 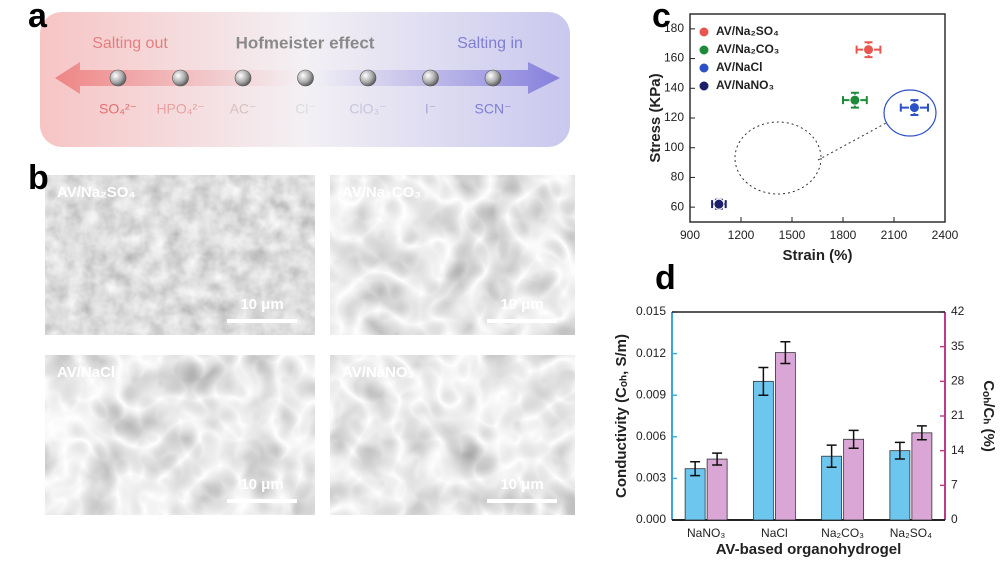 I want to click on y-tick-label: 140, so click(x=674, y=87).